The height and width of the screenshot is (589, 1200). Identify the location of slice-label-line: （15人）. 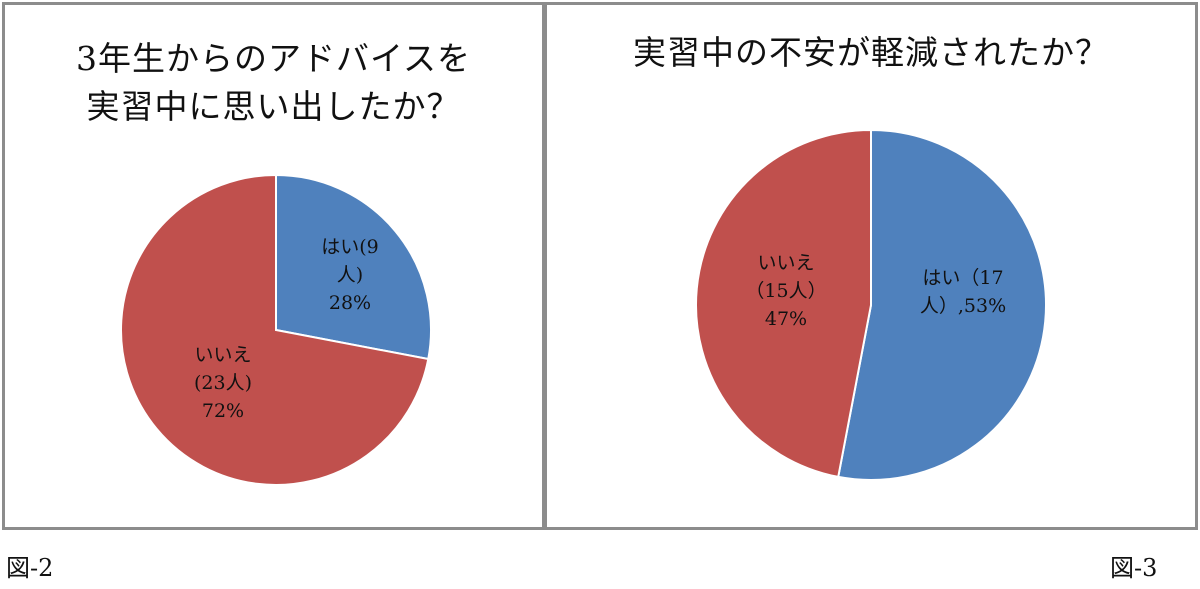
(785, 291).